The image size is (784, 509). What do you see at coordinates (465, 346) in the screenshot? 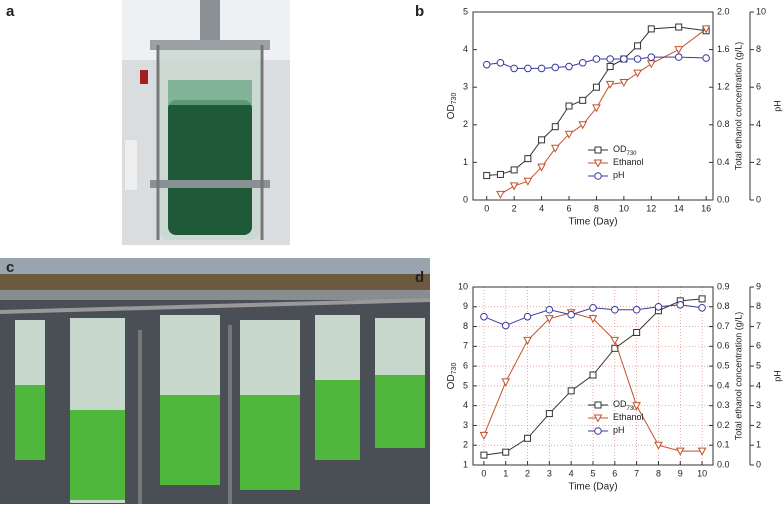
I see `y-tick-label: 7` at bounding box center [465, 346].